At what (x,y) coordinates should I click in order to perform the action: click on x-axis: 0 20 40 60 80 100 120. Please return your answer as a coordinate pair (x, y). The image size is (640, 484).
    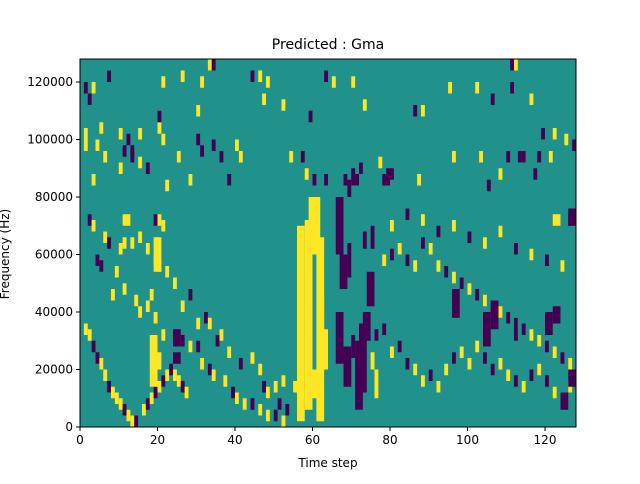
    Looking at the image, I should click on (316, 437).